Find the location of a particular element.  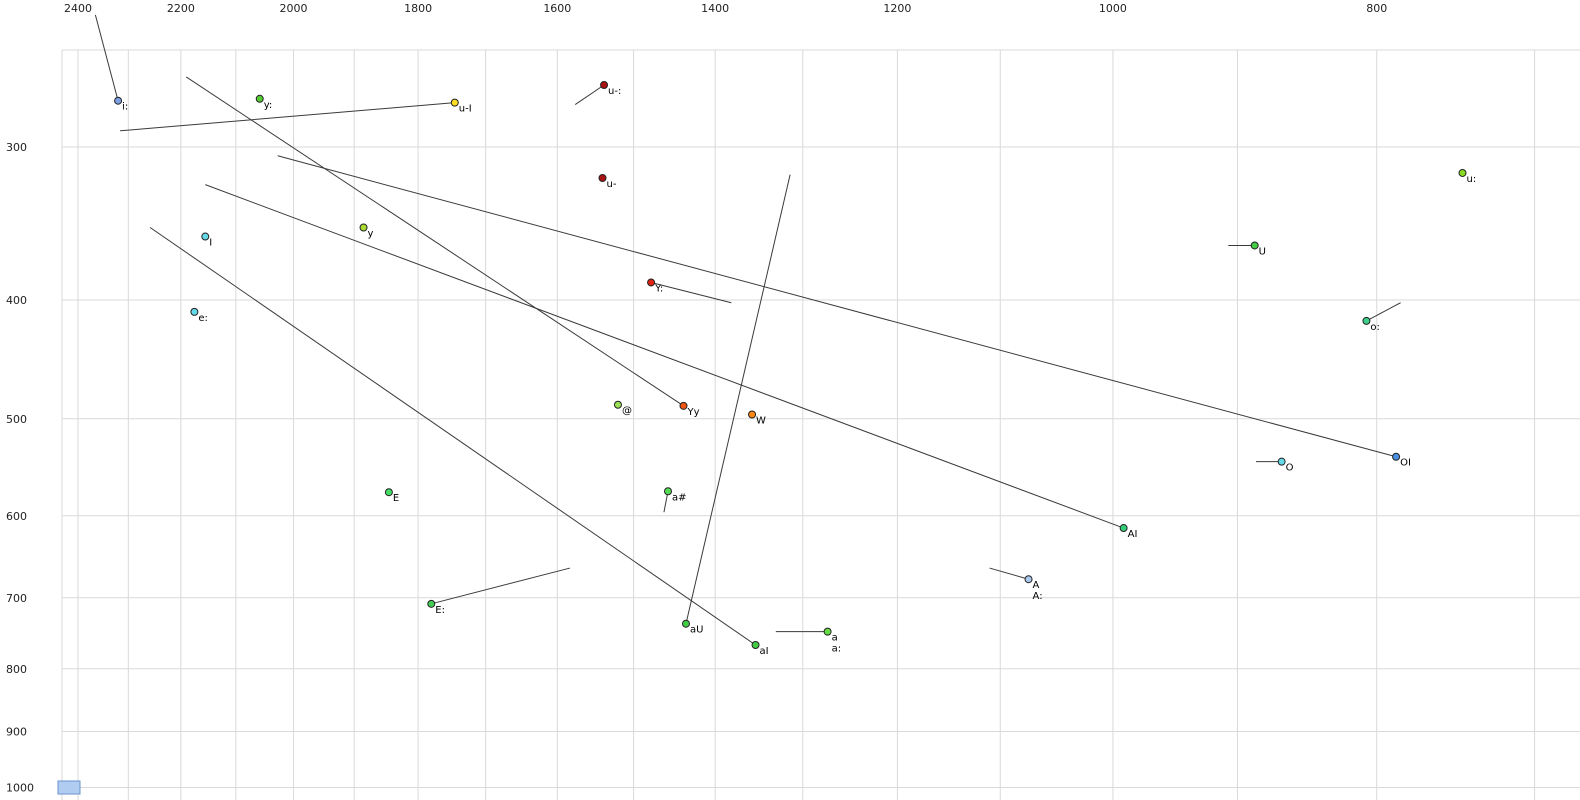

y-axis-tick-label: 500 is located at coordinates (16, 419).